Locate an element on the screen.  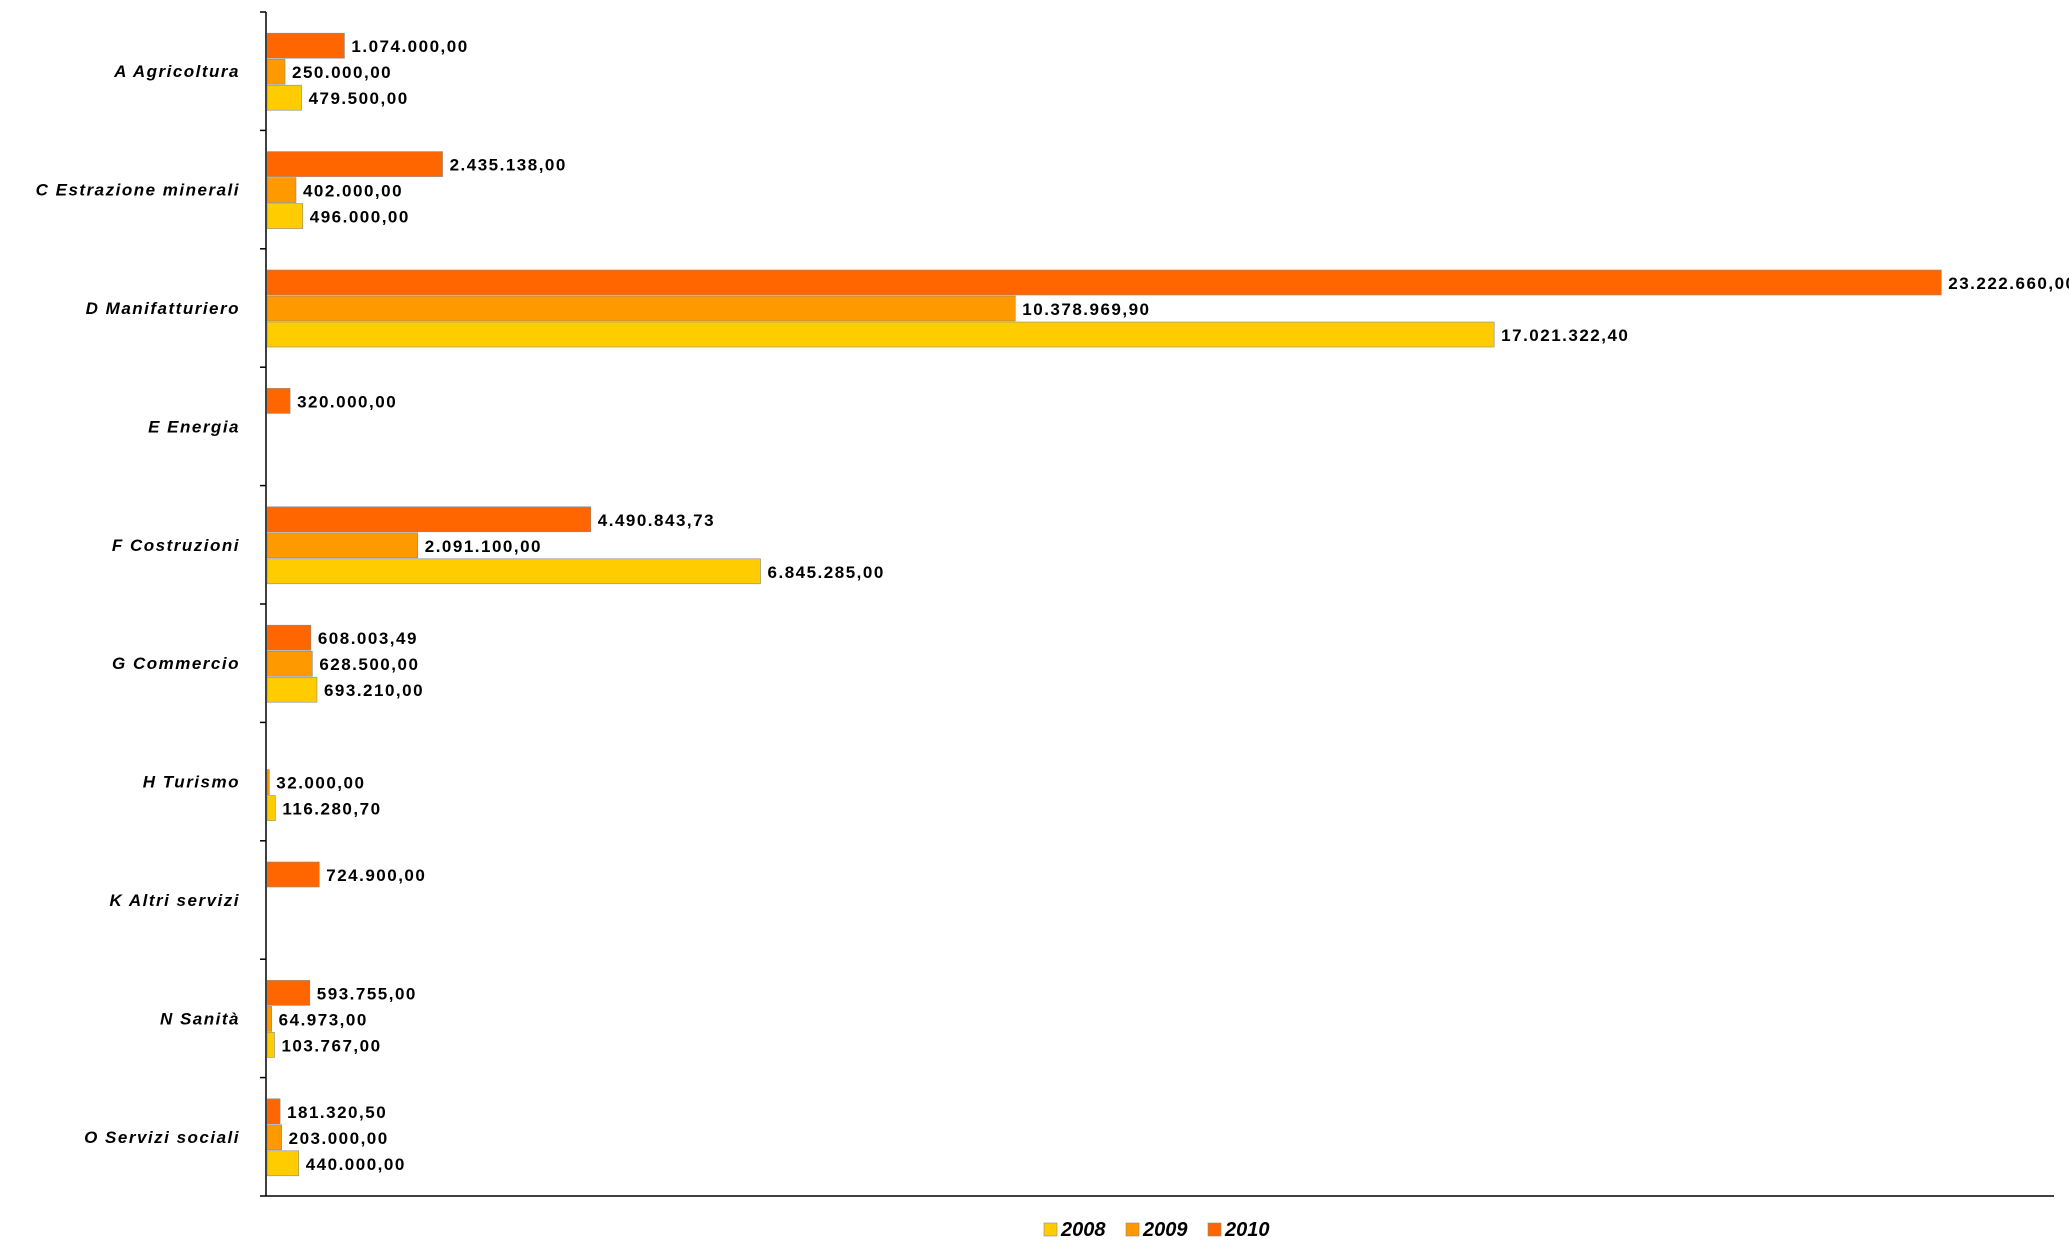
data-label-2008: 116.280,70 is located at coordinates (331, 809).